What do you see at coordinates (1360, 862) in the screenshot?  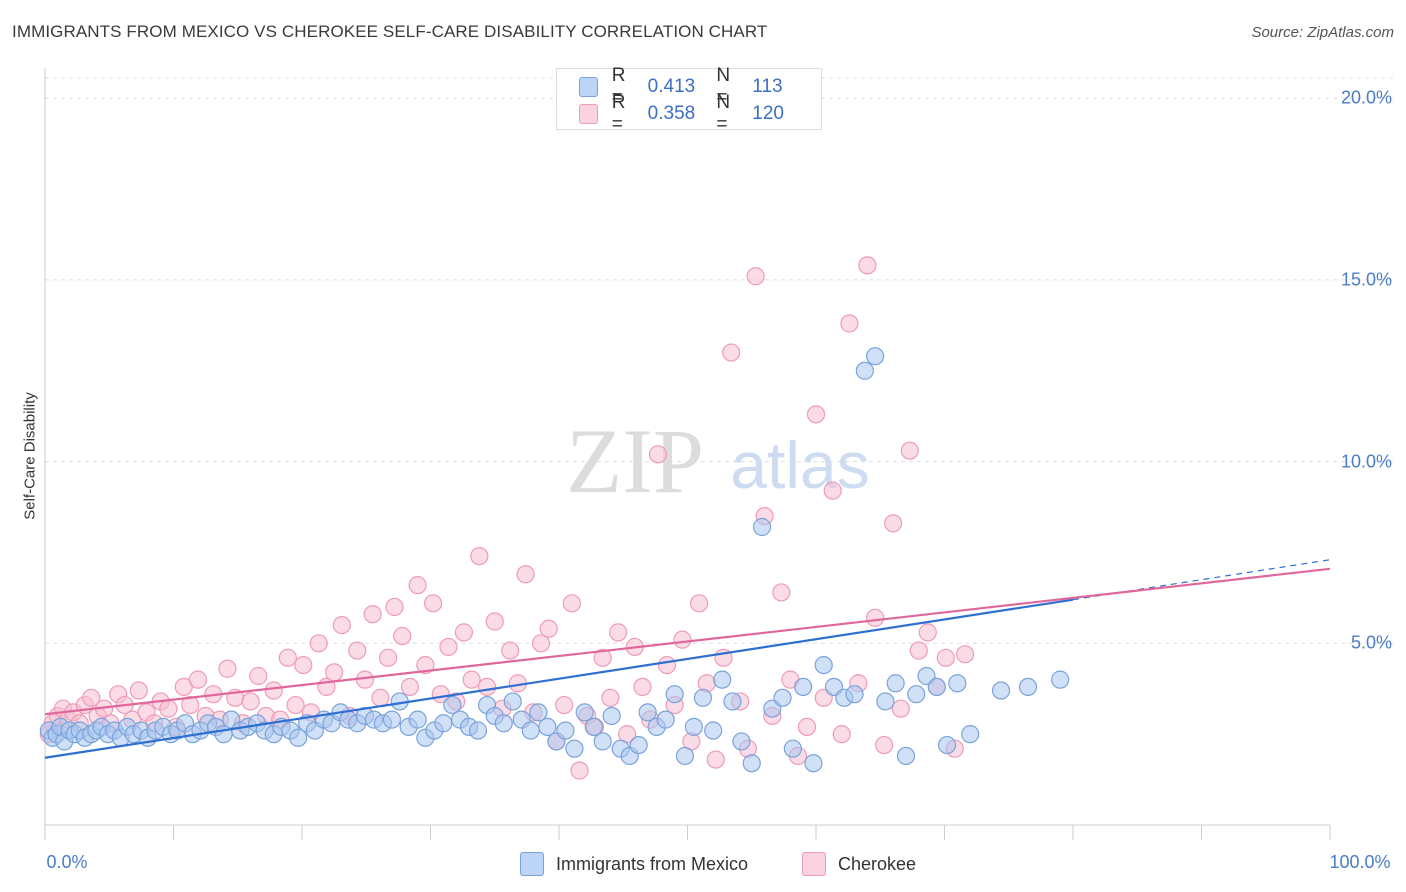 I see `x-tick-label-max: 100.0%` at bounding box center [1360, 862].